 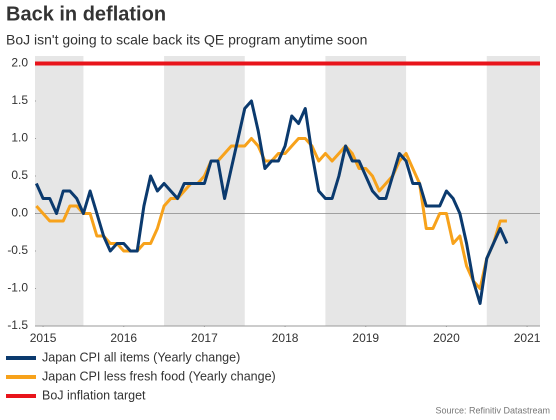 What do you see at coordinates (43, 338) in the screenshot?
I see `x-tick-label: 2015` at bounding box center [43, 338].